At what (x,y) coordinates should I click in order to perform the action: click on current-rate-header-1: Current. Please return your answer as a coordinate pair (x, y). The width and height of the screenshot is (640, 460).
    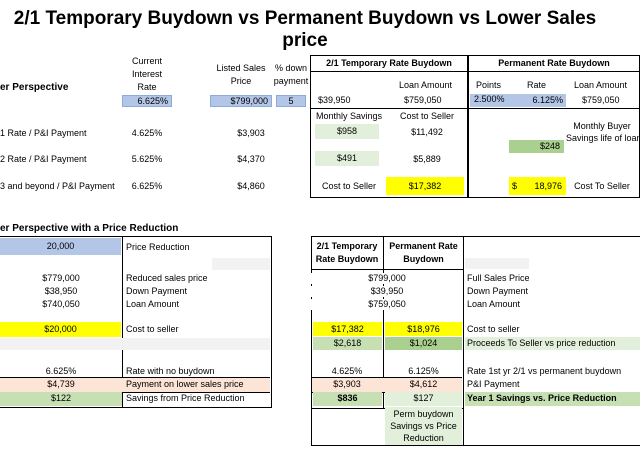
    Looking at the image, I should click on (146, 61).